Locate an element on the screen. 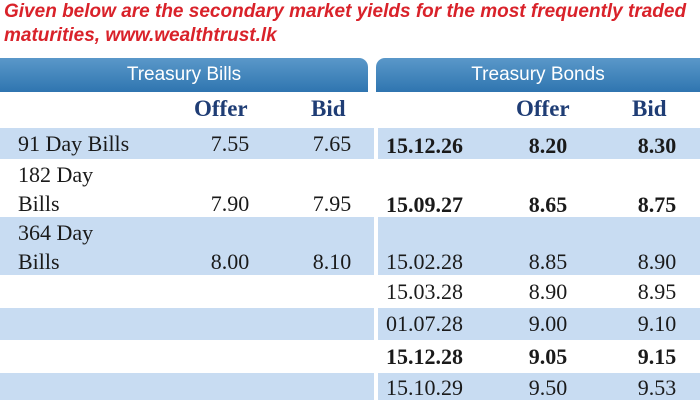  table-row: 15.03.28 8.90 8.95 is located at coordinates (350, 291).